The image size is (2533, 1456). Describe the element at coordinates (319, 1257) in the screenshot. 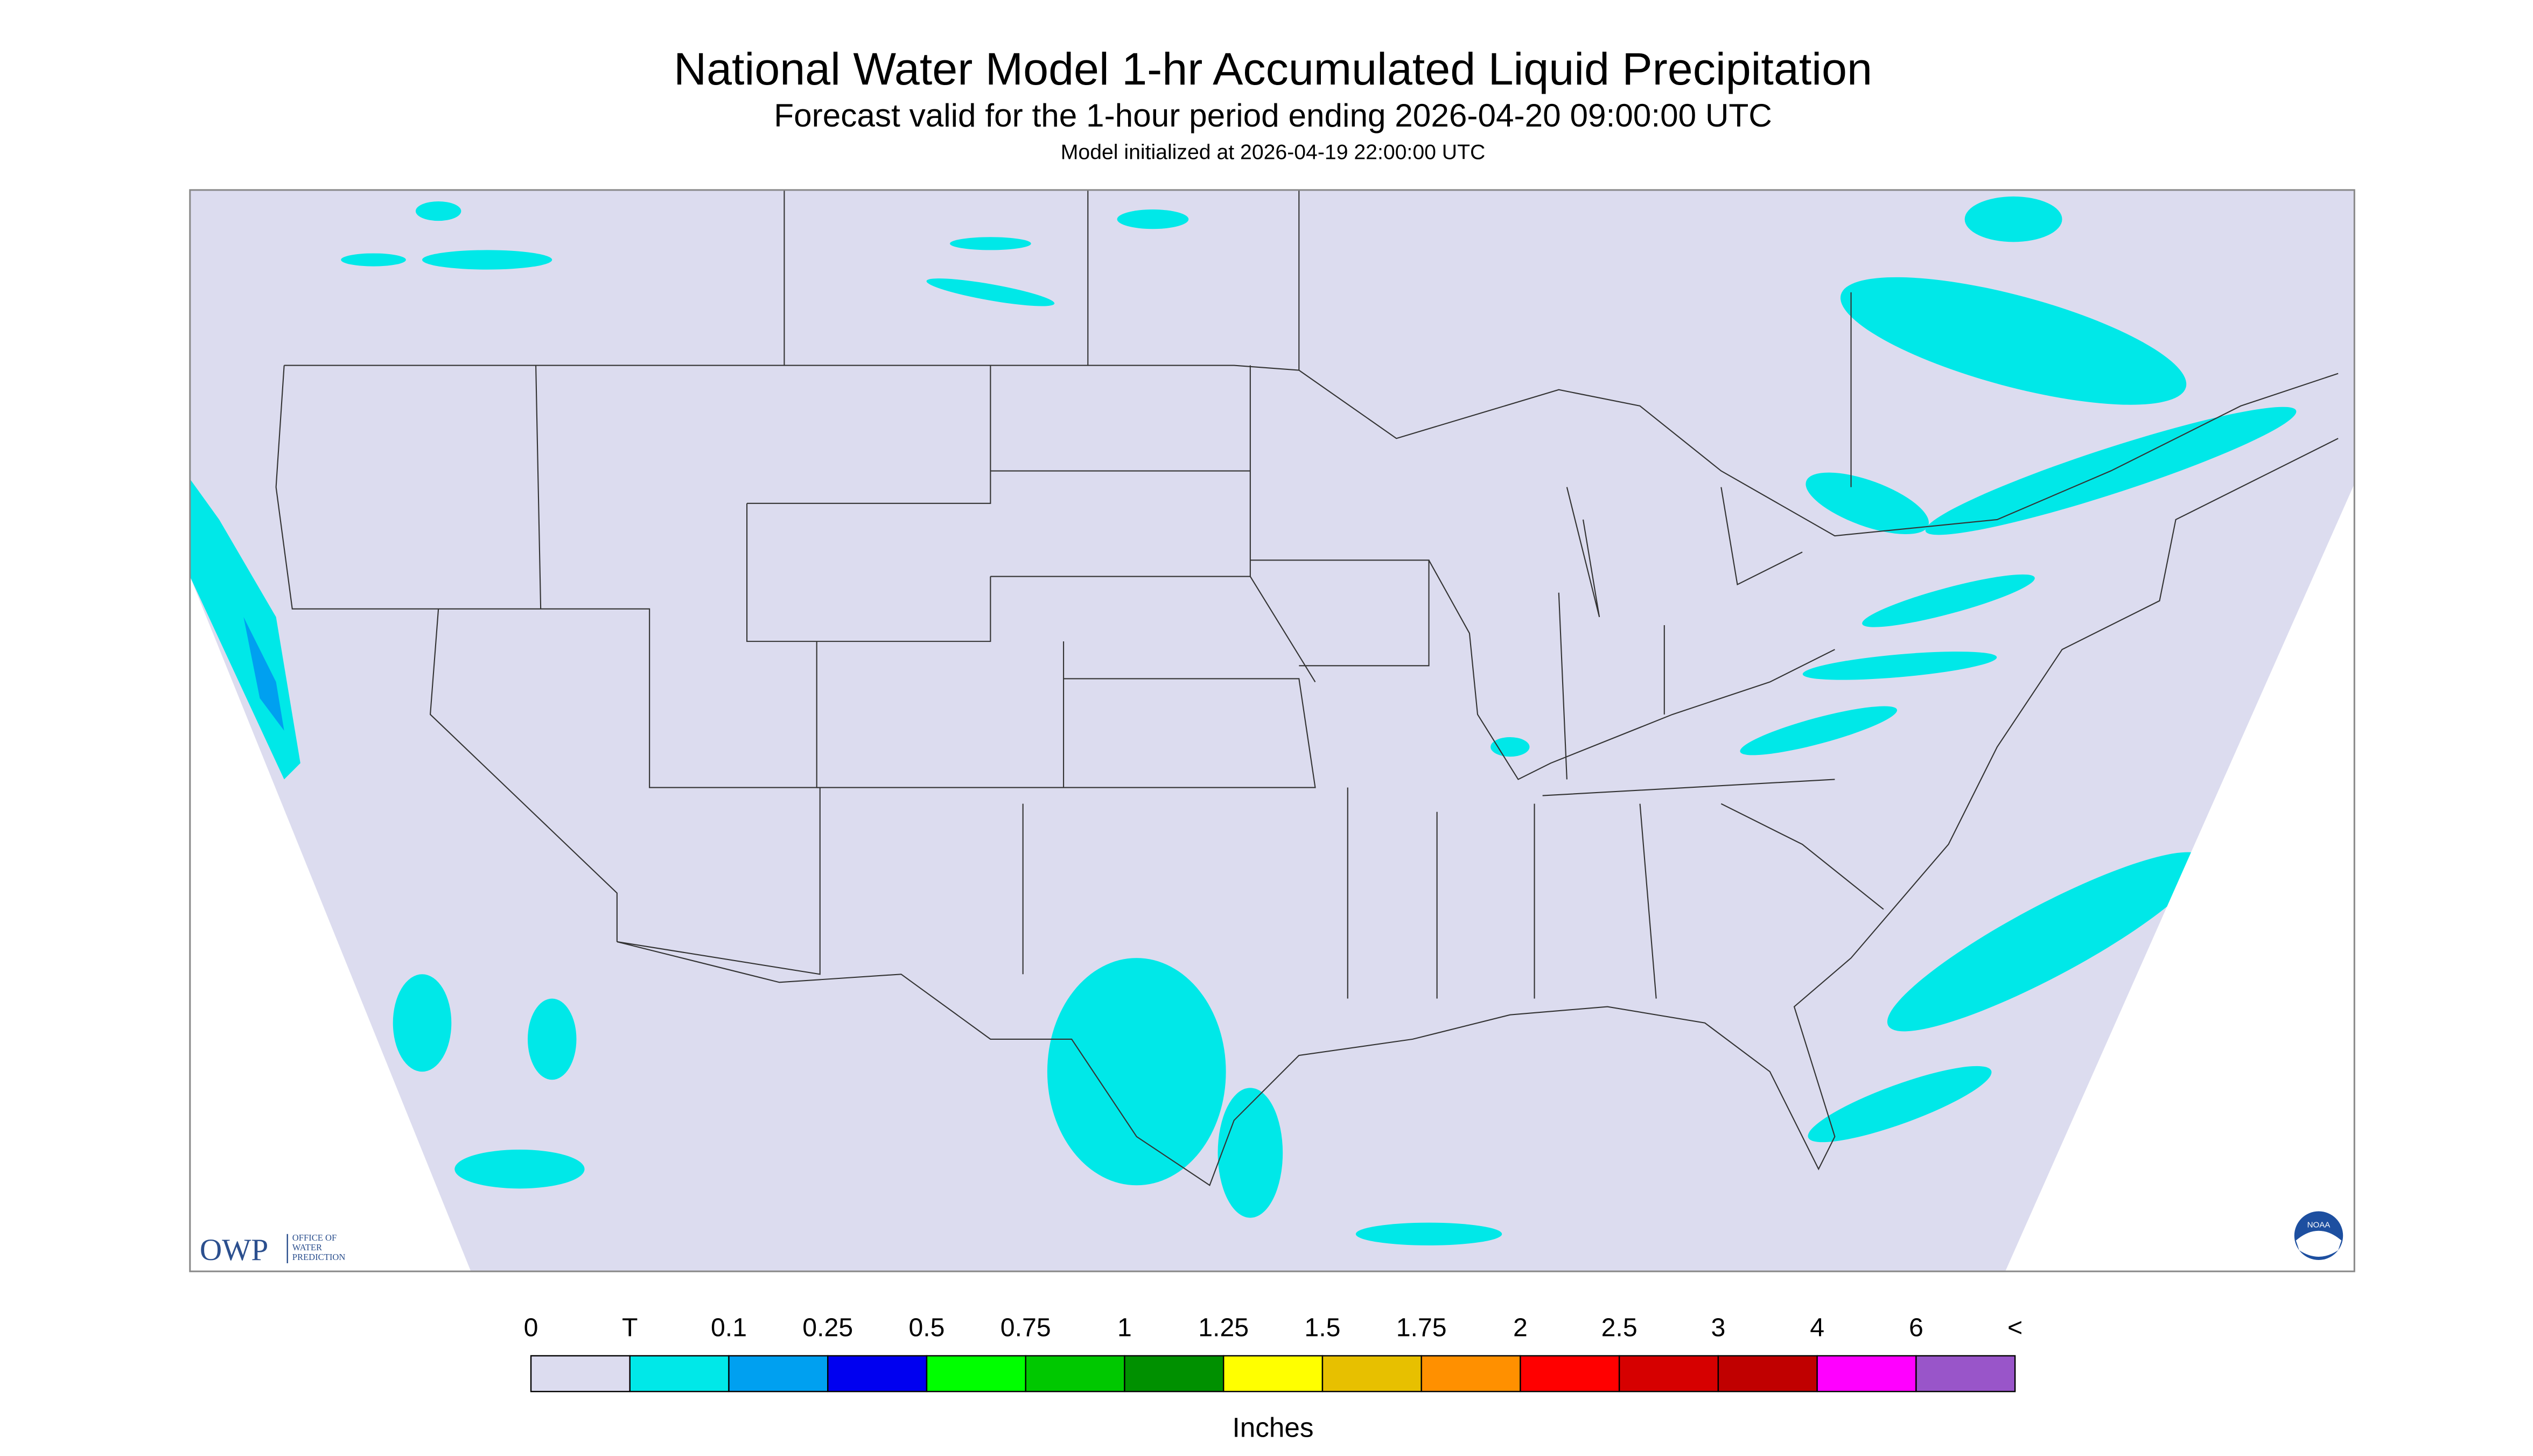

I see `owp-name: PREDICTION` at that location.